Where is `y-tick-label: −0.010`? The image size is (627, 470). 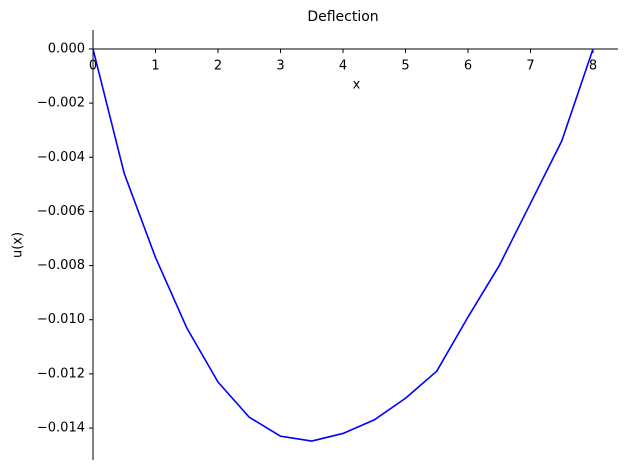 y-tick-label: −0.010 is located at coordinates (61, 319).